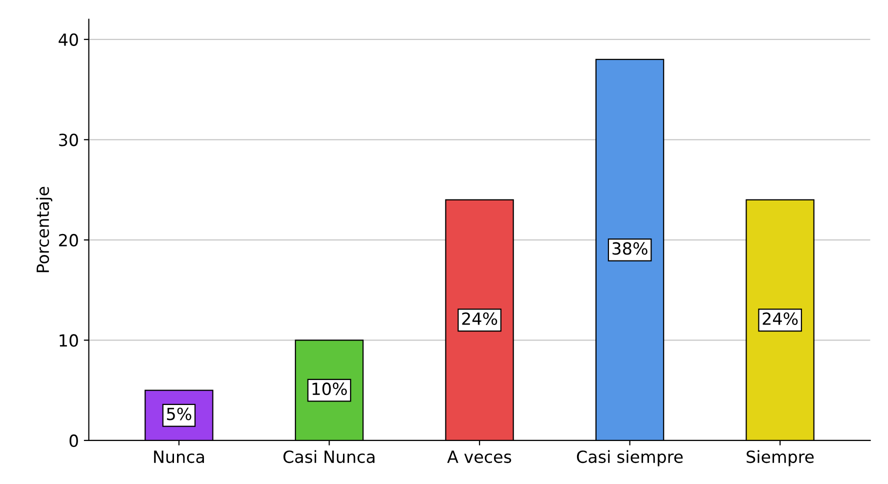 The width and height of the screenshot is (888, 484). What do you see at coordinates (74, 441) in the screenshot?
I see `y-tick-label: 0` at bounding box center [74, 441].